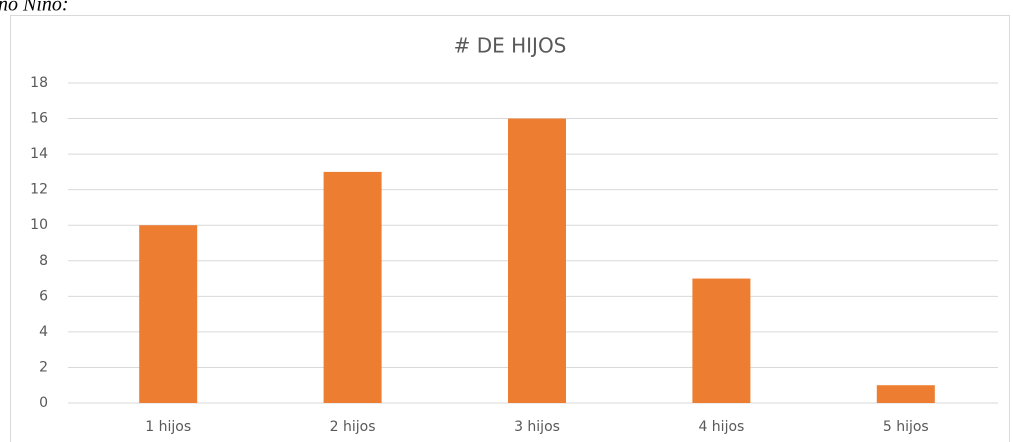 This screenshot has width=1013, height=442. I want to click on y-tick-label: 0, so click(43, 403).